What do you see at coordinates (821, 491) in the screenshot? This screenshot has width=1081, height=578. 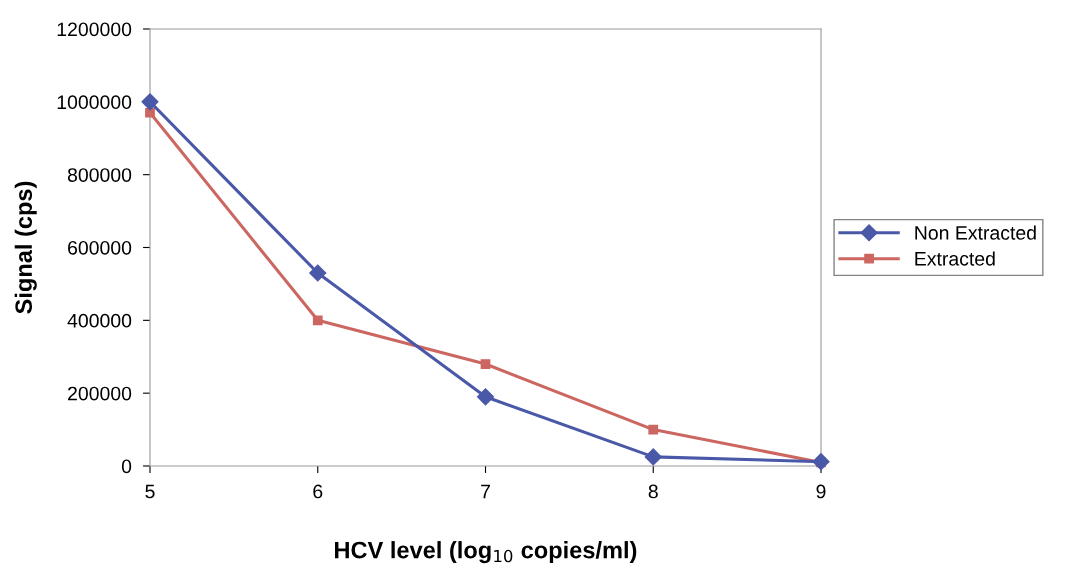 I see `x-tick-label: 9` at bounding box center [821, 491].